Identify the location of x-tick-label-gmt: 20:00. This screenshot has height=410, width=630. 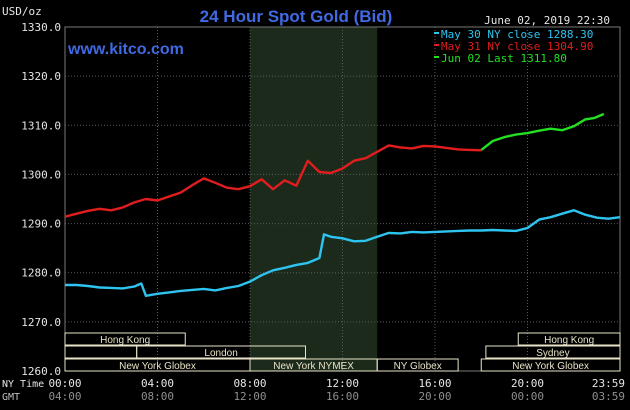
(434, 396).